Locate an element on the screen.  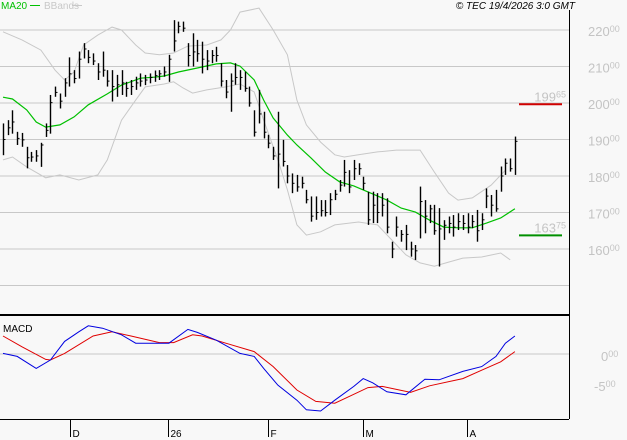
time-tick-label: 26 is located at coordinates (177, 434).